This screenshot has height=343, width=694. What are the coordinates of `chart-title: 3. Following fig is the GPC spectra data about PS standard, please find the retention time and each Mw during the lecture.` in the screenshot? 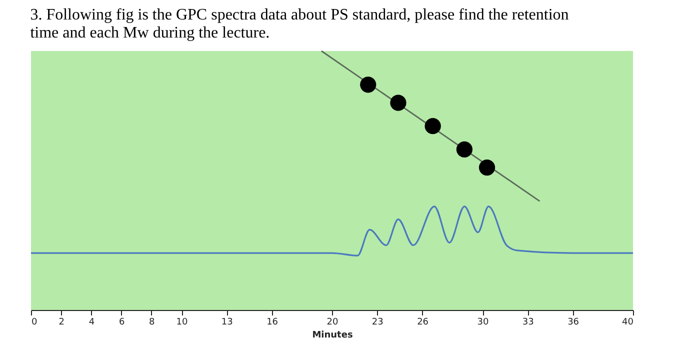 It's located at (299, 24).